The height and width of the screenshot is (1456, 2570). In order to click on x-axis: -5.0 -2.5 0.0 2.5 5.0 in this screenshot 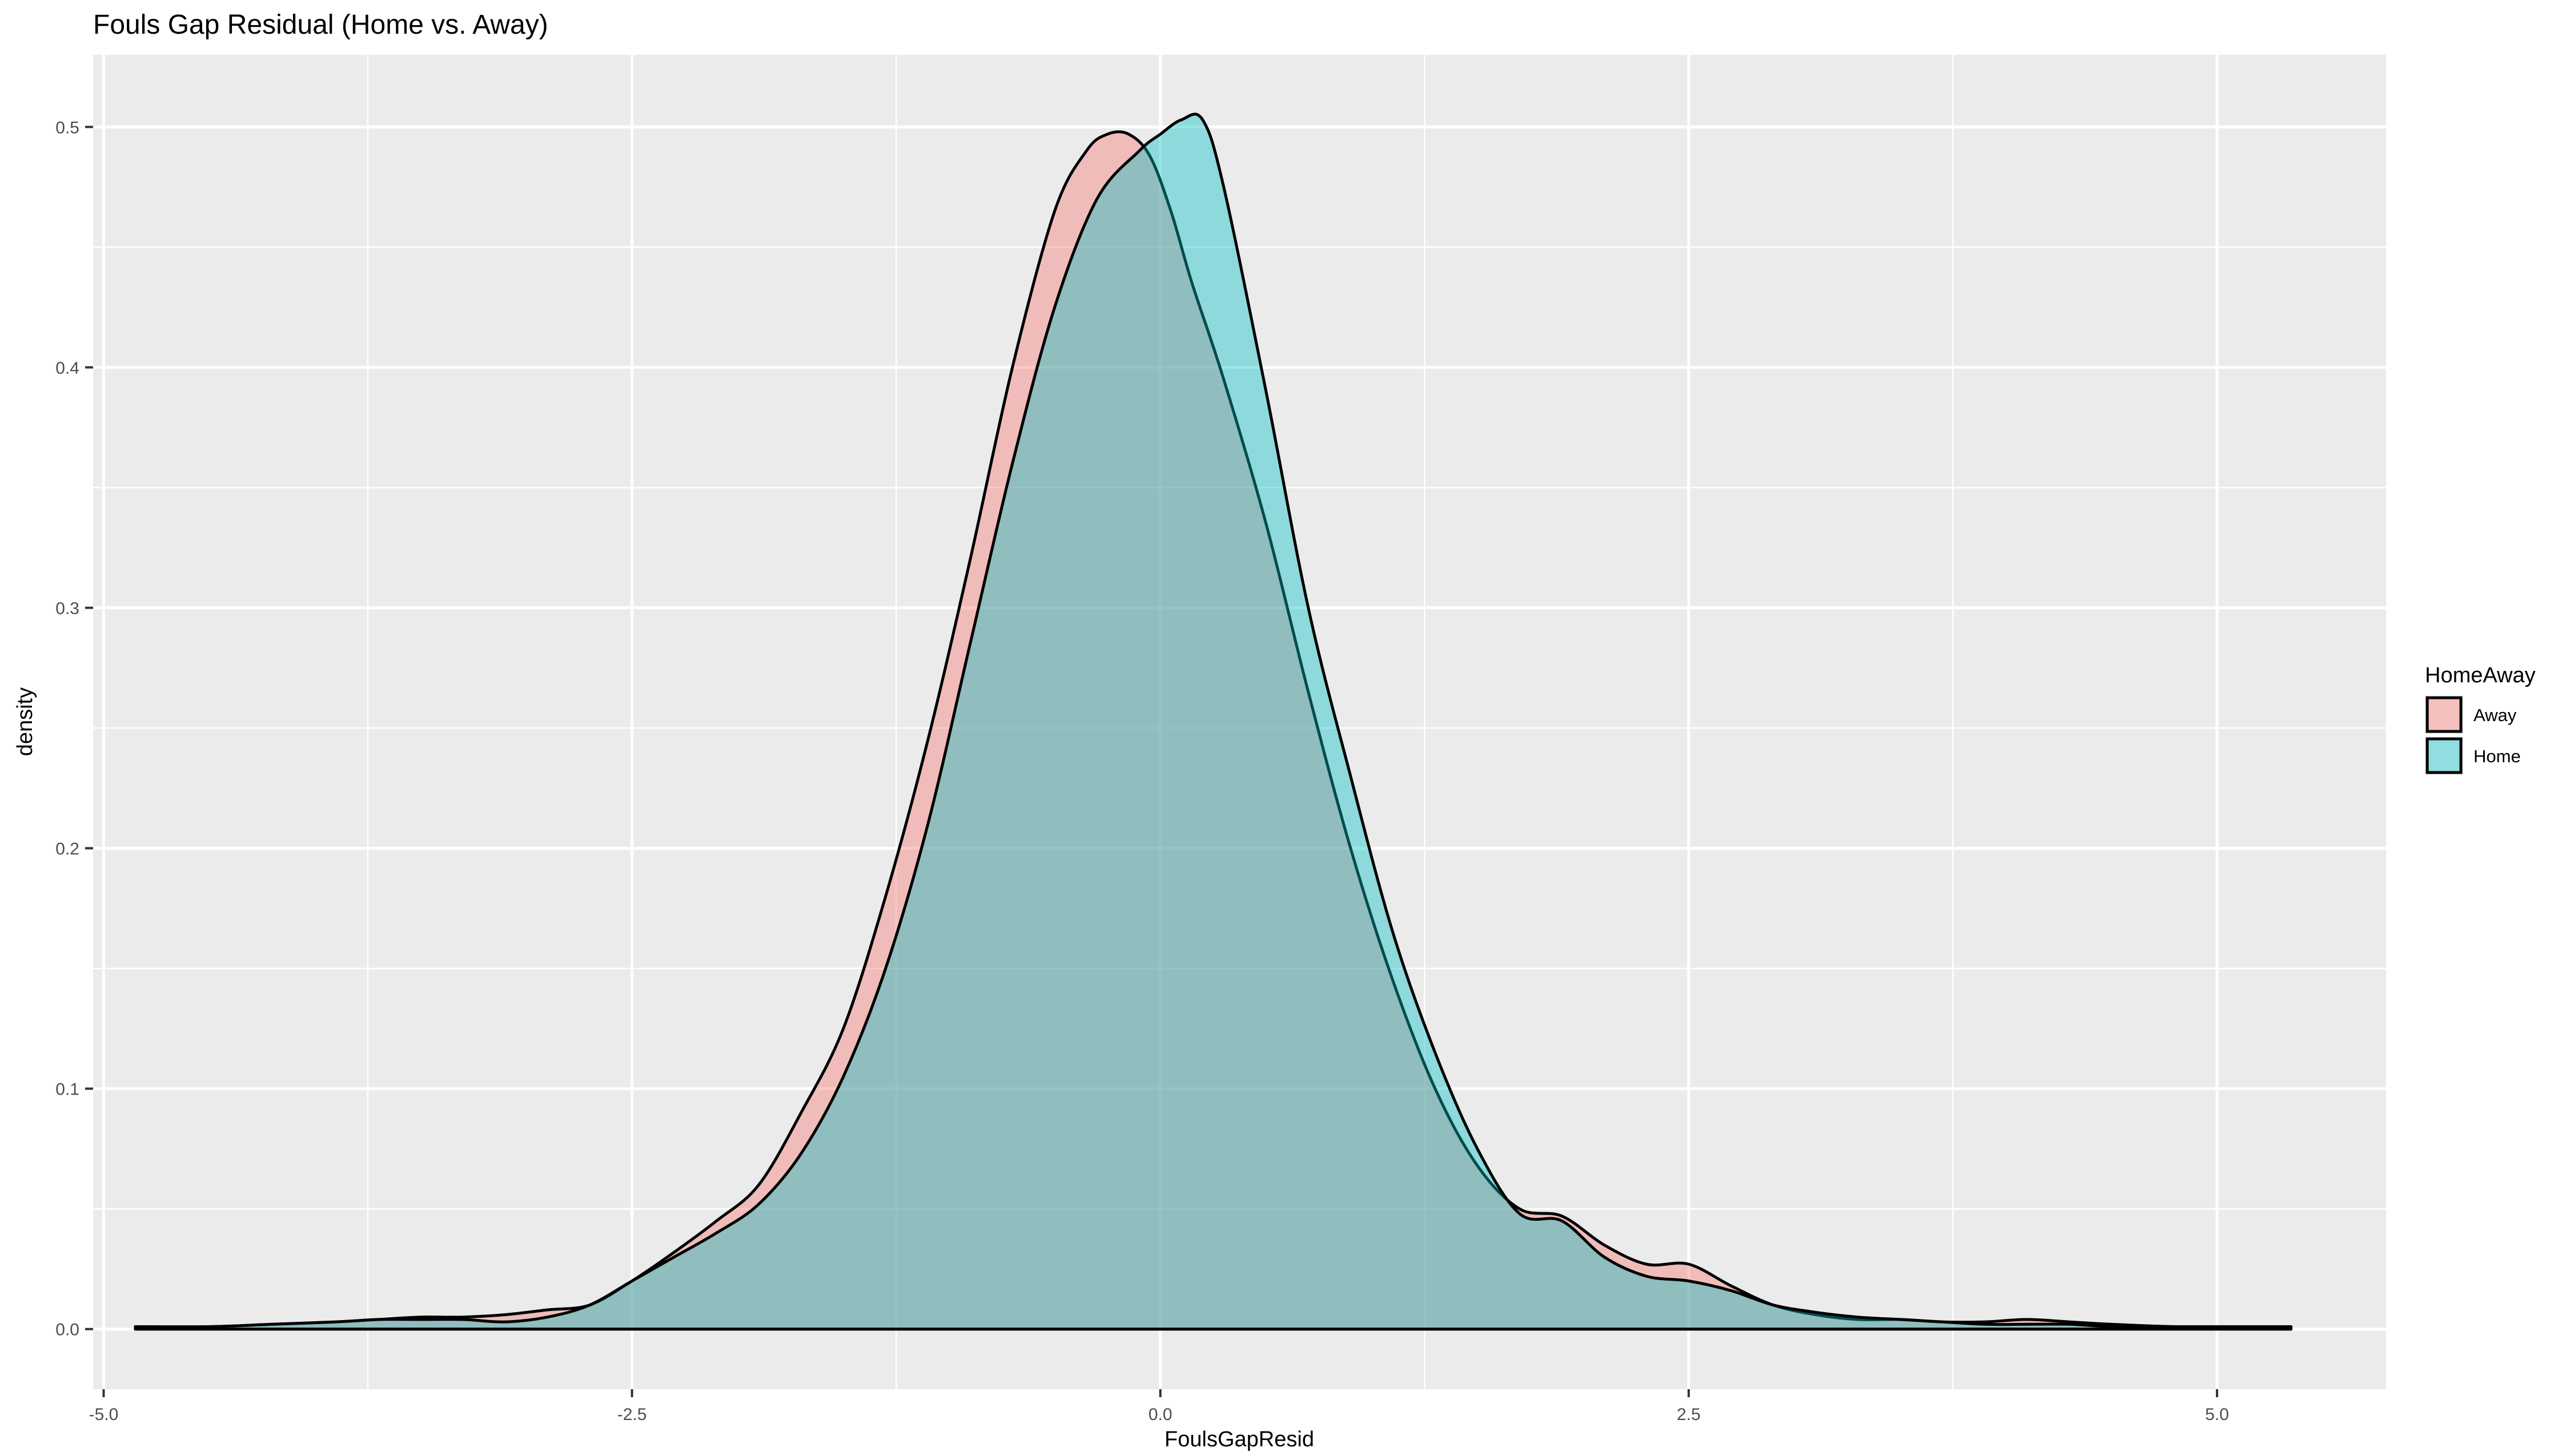, I will do `click(1159, 1406)`.